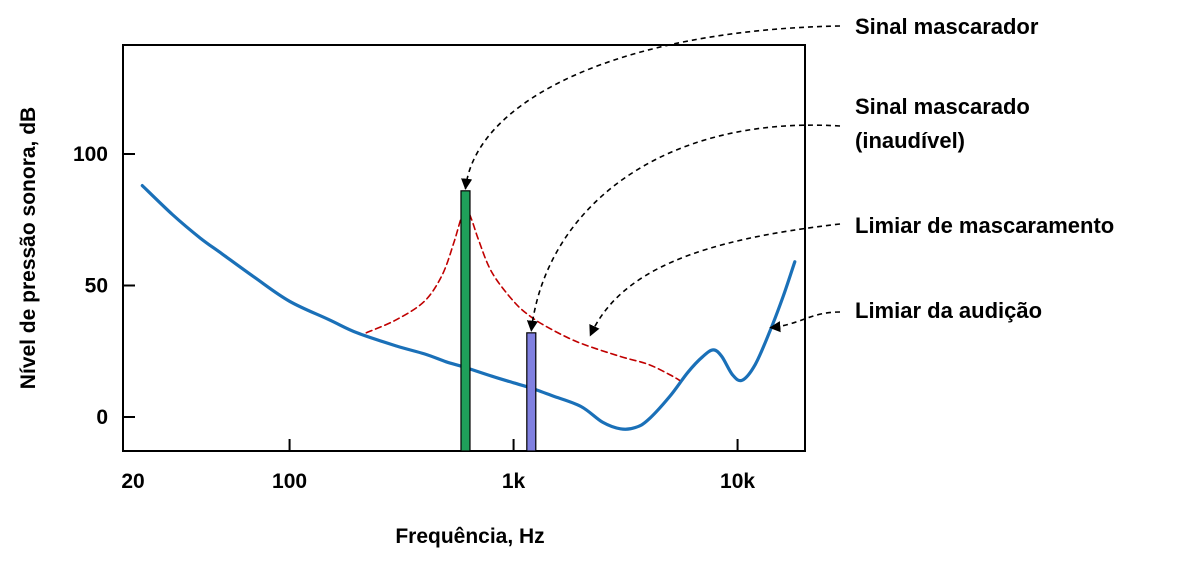  I want to click on annotation-masking-threshold-label: Limiar de mascaramento, so click(984, 225).